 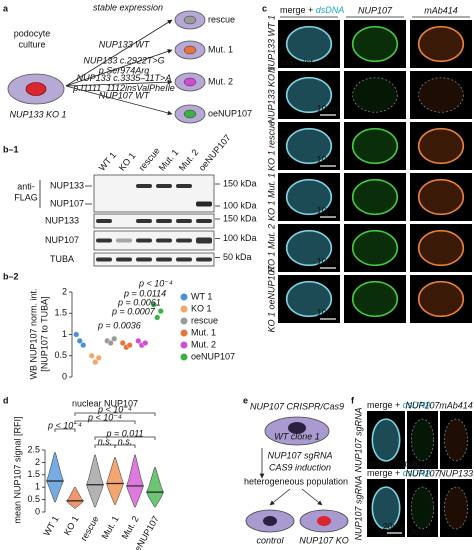 I want to click on annotation: p = 0.011, so click(x=124, y=433).